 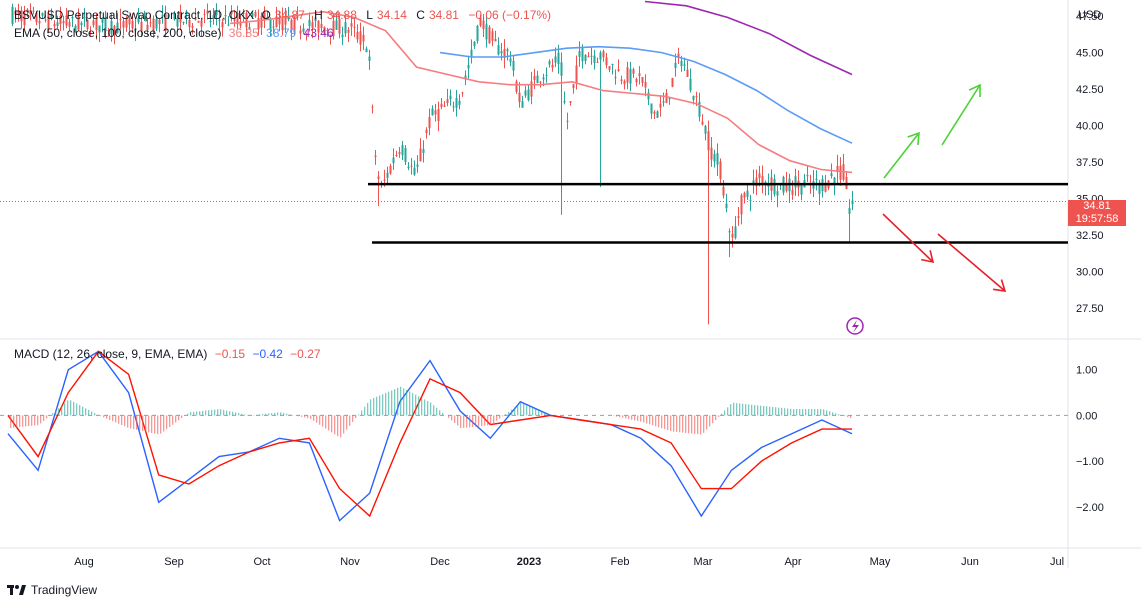 I want to click on price-tick-label: 45.00, so click(x=1090, y=54).